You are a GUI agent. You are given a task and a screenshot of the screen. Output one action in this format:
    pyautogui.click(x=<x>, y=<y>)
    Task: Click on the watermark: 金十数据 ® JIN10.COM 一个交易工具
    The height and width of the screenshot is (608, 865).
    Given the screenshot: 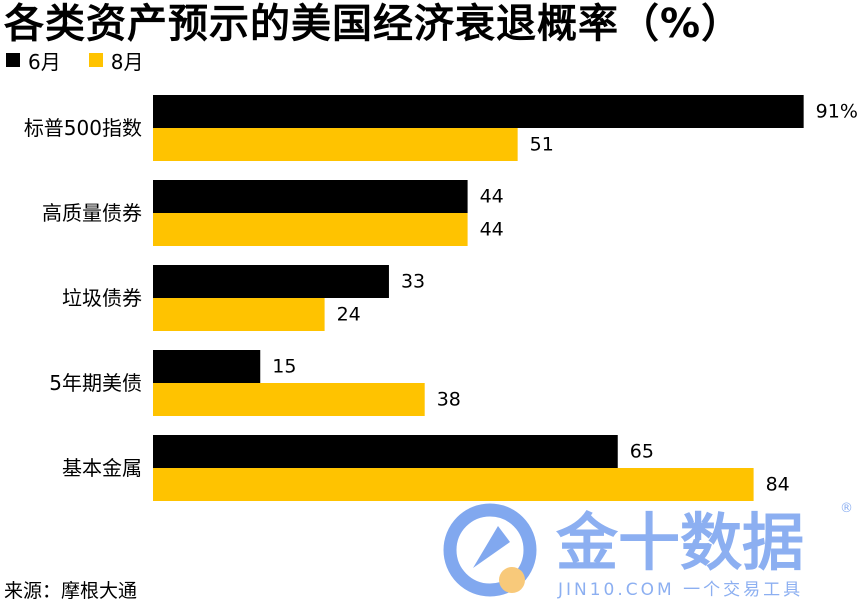 What is the action you would take?
    pyautogui.click(x=648, y=550)
    